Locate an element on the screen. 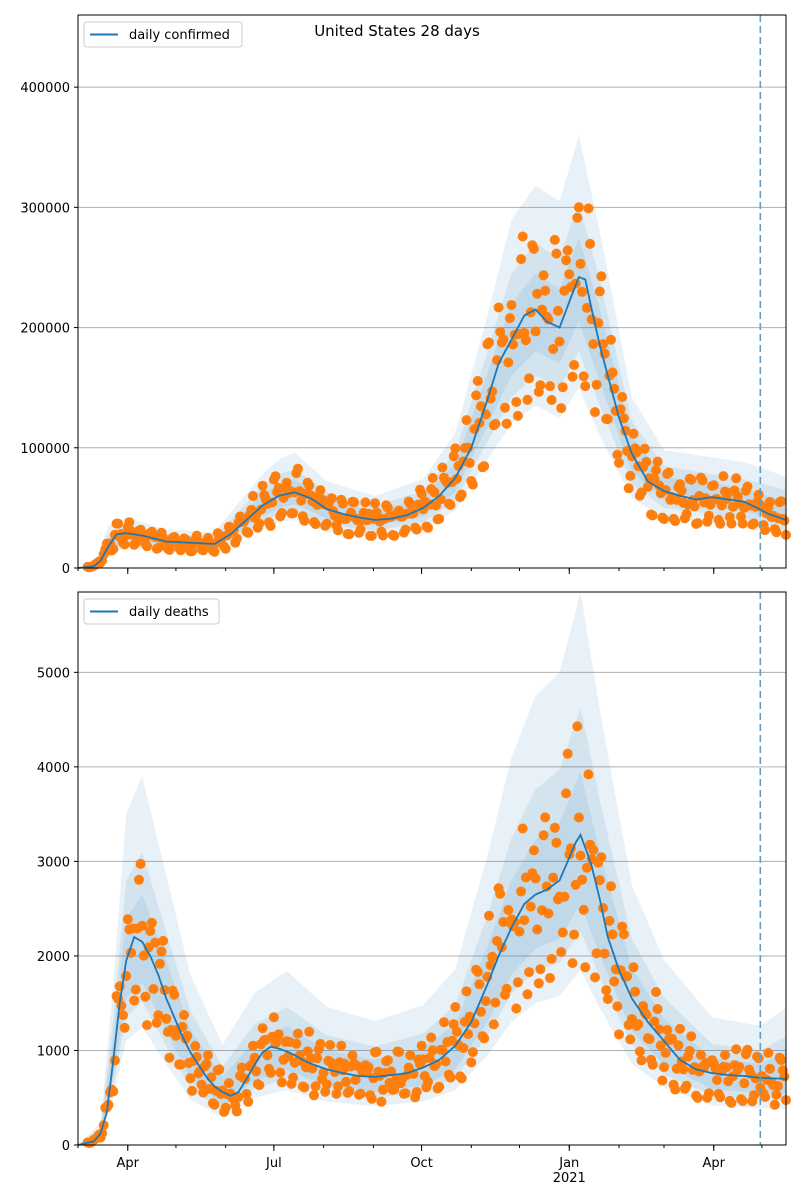  x-tick-label: Jul is located at coordinates (273, 1163).